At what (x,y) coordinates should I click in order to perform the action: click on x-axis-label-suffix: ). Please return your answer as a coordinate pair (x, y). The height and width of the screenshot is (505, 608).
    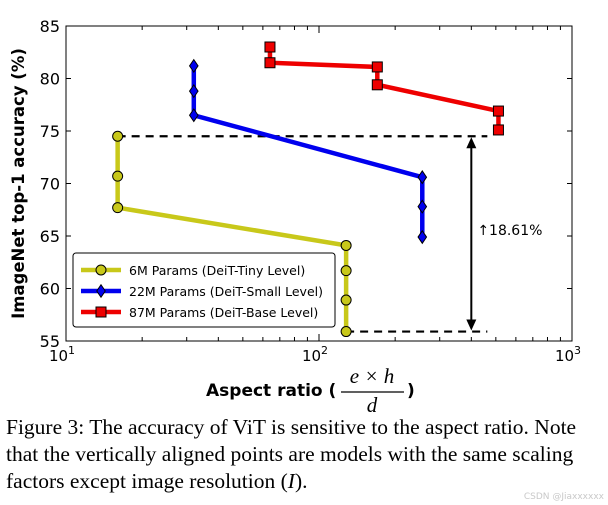
    Looking at the image, I should click on (411, 391).